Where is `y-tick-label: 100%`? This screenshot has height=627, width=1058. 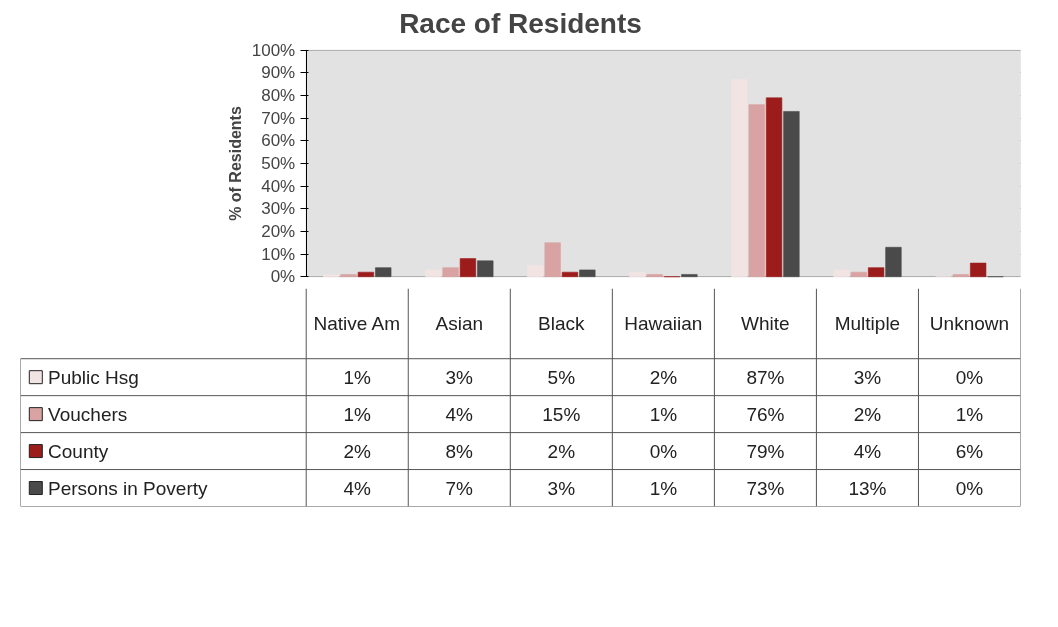
y-tick-label: 100% is located at coordinates (273, 50).